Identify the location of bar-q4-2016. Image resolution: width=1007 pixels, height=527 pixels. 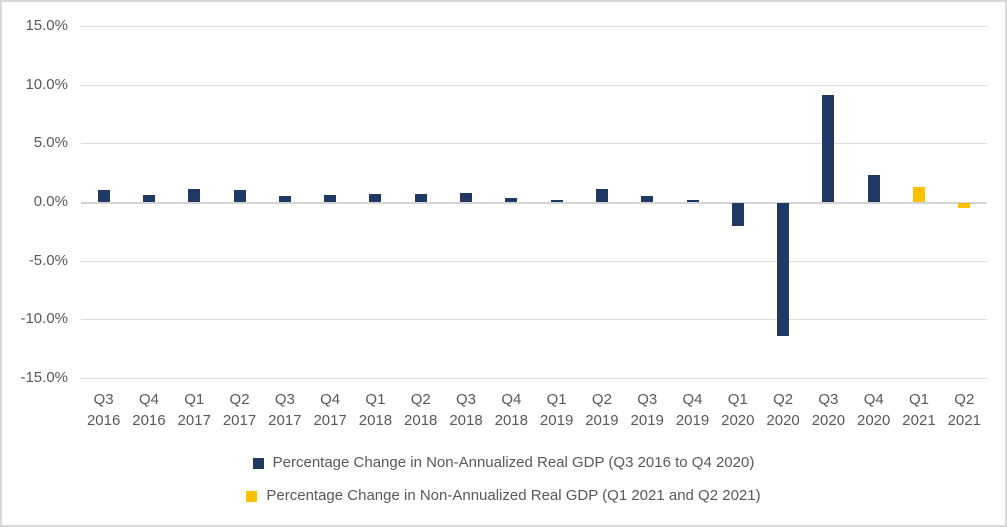
(148, 198).